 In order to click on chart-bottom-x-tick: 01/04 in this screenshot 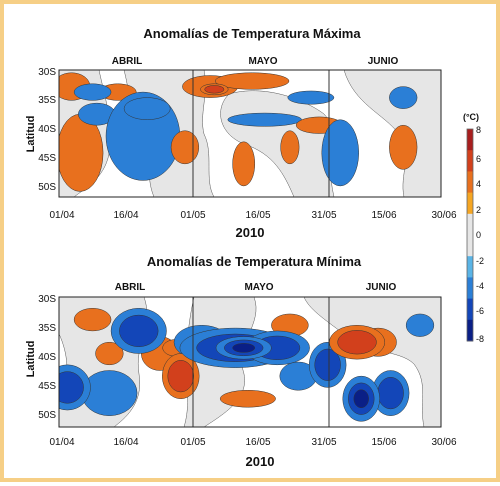, I will do `click(61, 442)`.